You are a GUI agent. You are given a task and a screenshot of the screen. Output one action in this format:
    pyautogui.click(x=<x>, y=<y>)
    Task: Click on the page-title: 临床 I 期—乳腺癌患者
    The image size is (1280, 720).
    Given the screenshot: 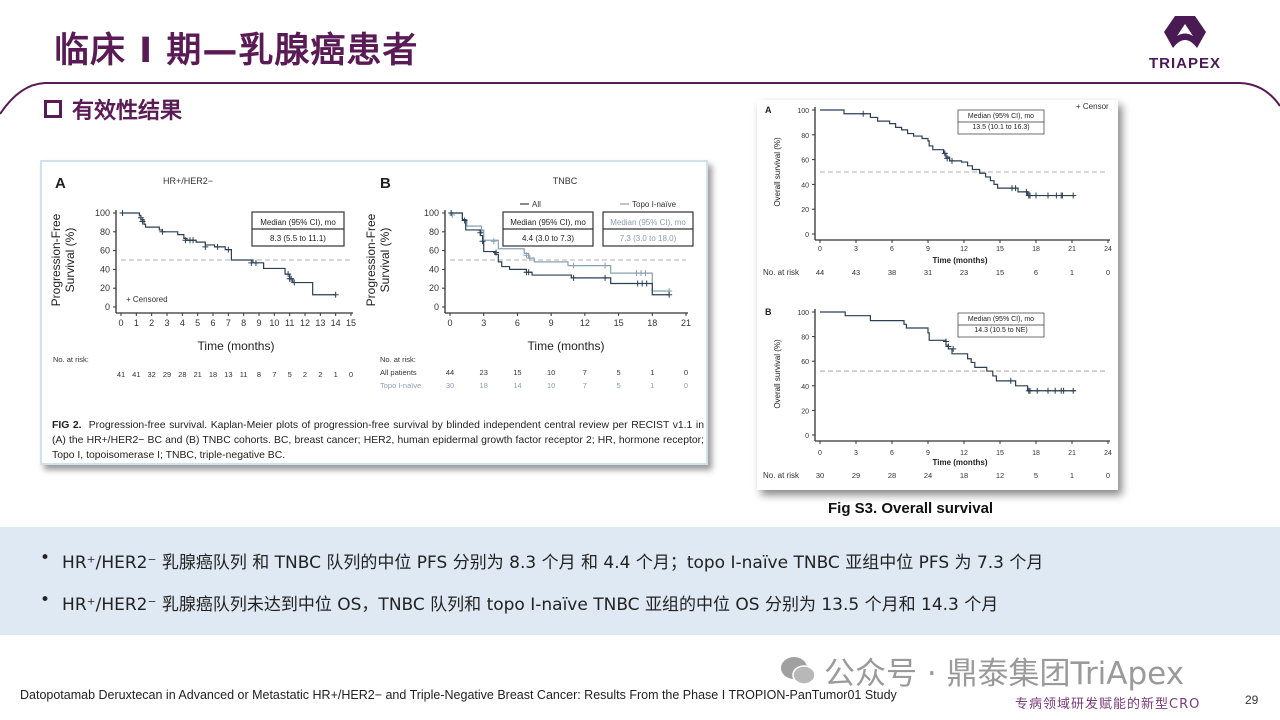 What is the action you would take?
    pyautogui.click(x=236, y=51)
    